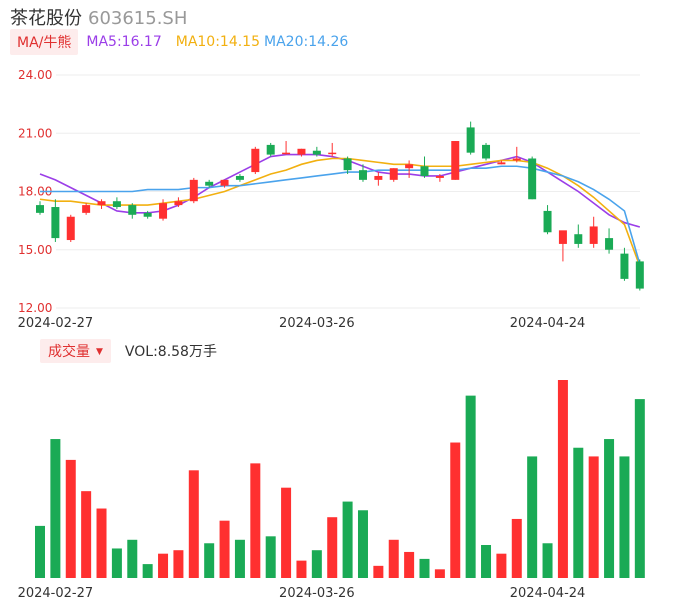 The image size is (686, 606). What do you see at coordinates (99, 352) in the screenshot?
I see `dropdown-triangle-icon: ▼` at bounding box center [99, 352].